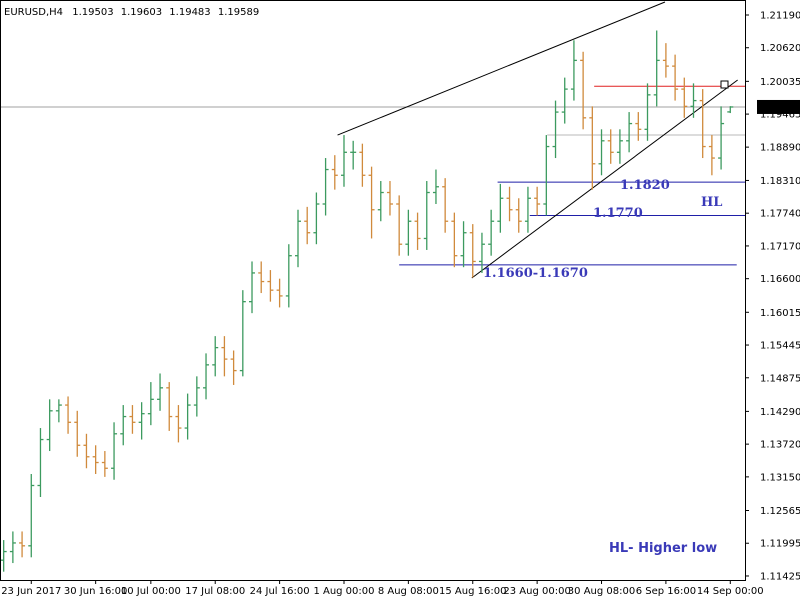 The height and width of the screenshot is (600, 800). I want to click on symbol: EURUSD,H4, so click(33, 12).